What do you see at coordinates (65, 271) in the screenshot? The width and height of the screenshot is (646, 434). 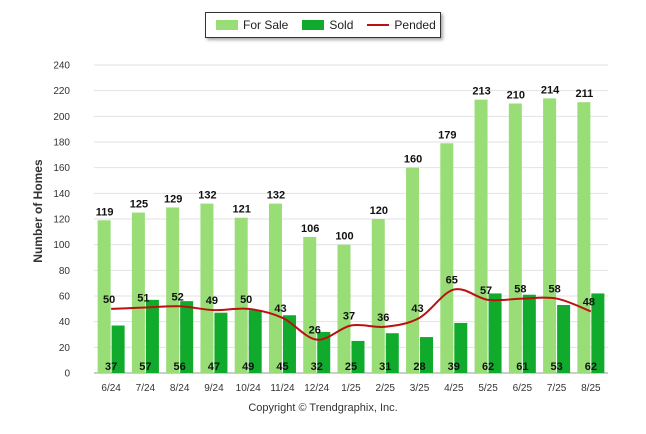 I see `y-tick-label: 80` at bounding box center [65, 271].